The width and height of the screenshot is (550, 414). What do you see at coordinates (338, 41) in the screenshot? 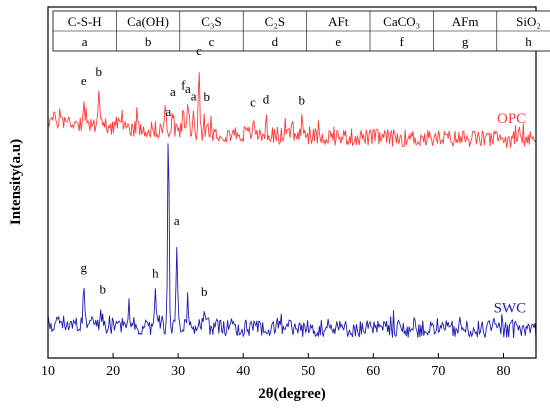
I see `legend-phase-letter: e` at bounding box center [338, 41].